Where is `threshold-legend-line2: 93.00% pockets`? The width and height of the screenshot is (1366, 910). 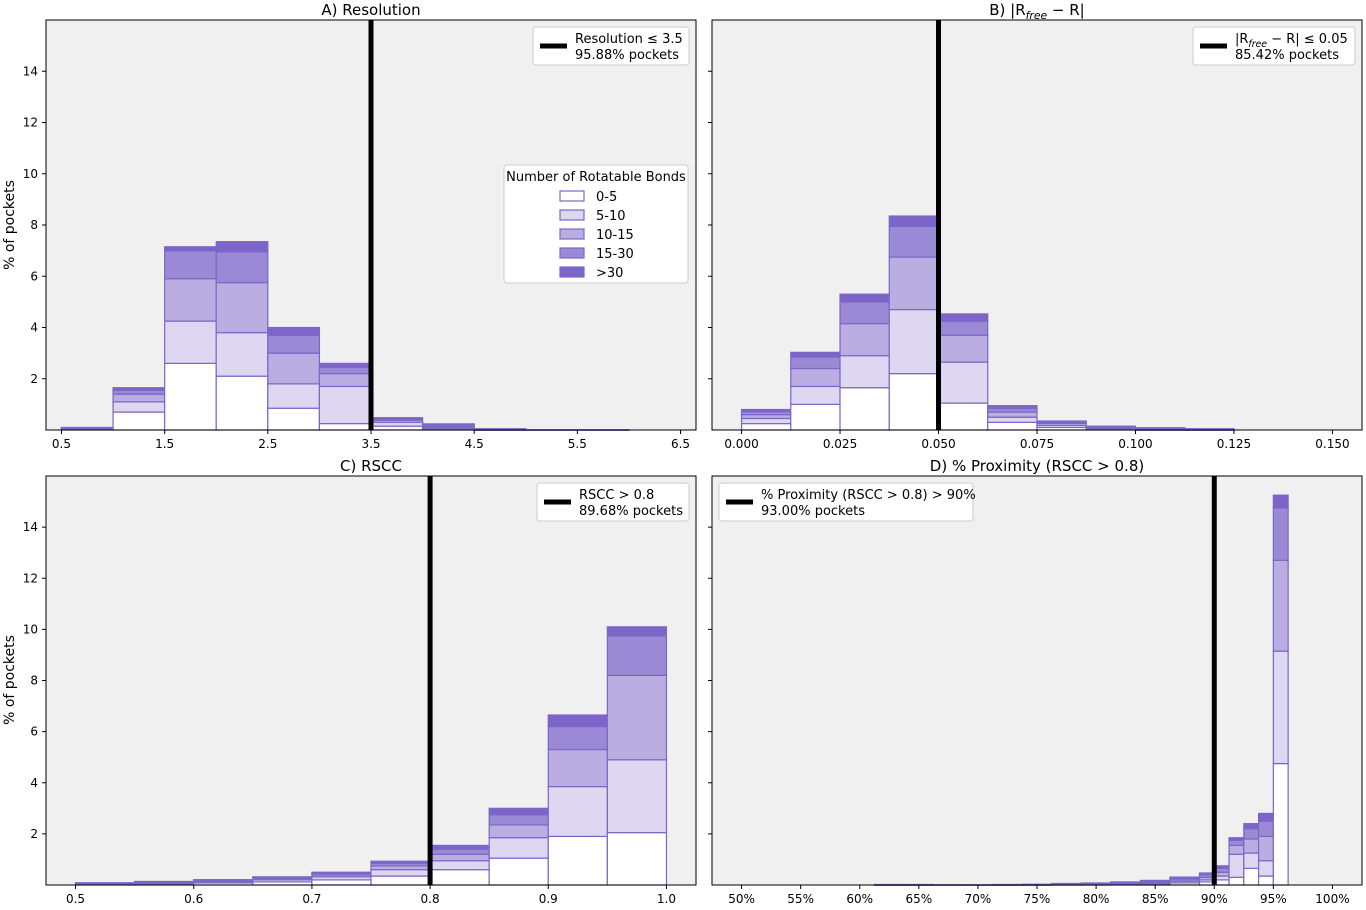
threshold-legend-line2: 93.00% pockets is located at coordinates (813, 511).